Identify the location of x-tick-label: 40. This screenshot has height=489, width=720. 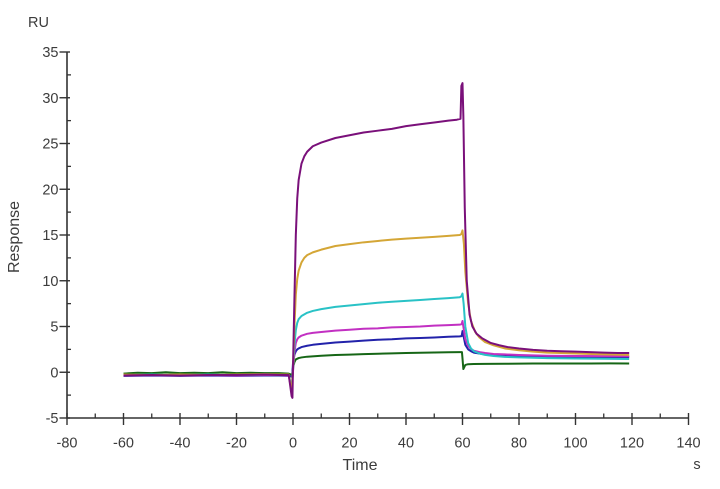
(406, 444).